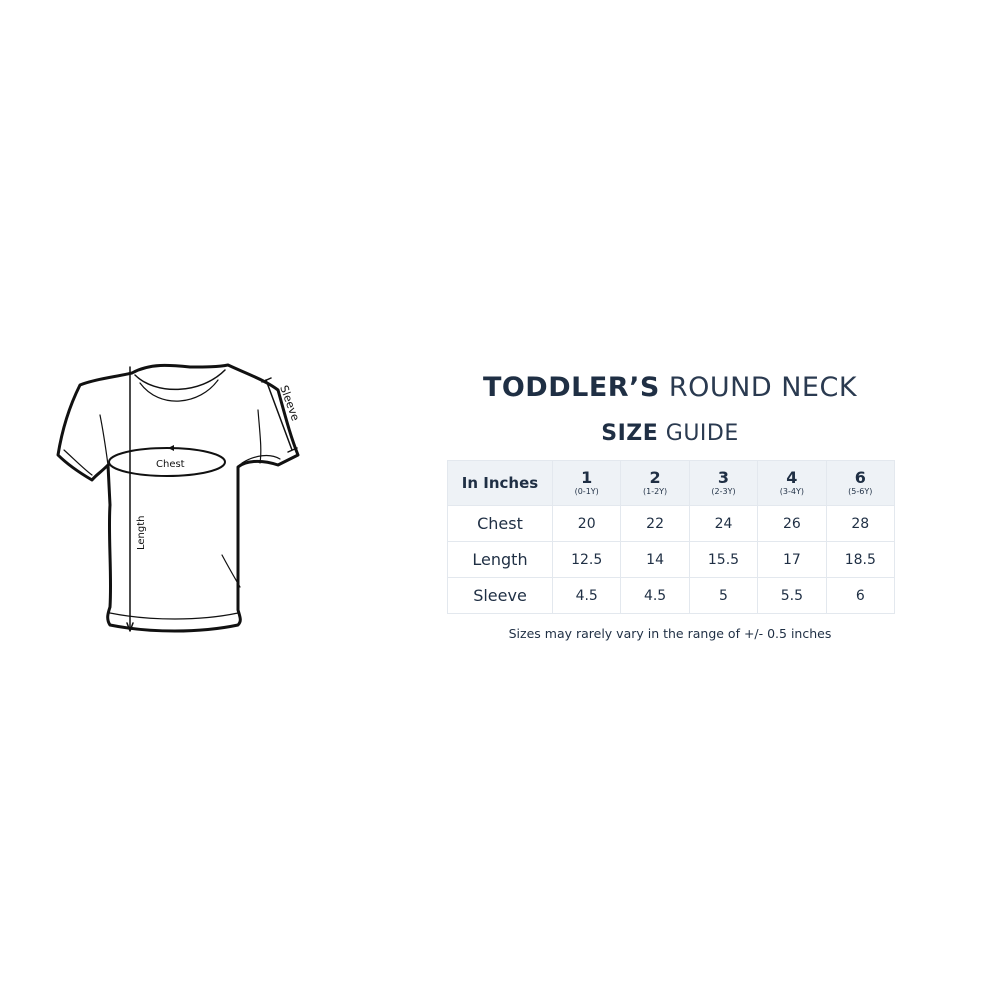  I want to click on table-cell: 24, so click(723, 523).